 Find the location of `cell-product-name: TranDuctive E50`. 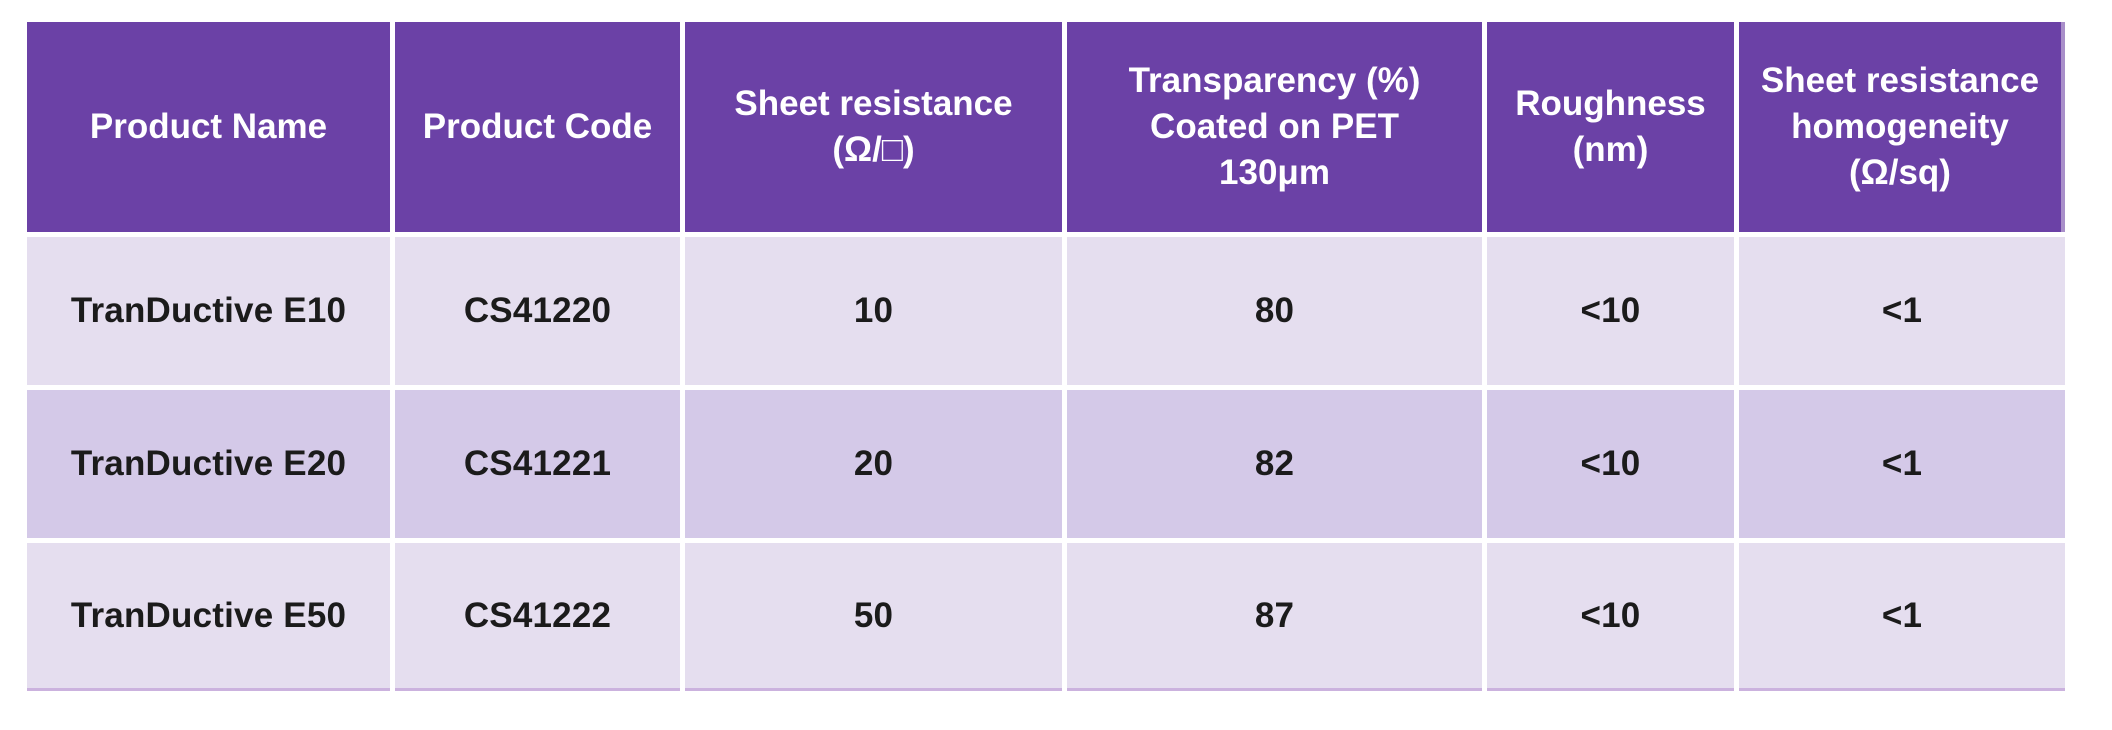

cell-product-name: TranDuctive E50 is located at coordinates (208, 617).